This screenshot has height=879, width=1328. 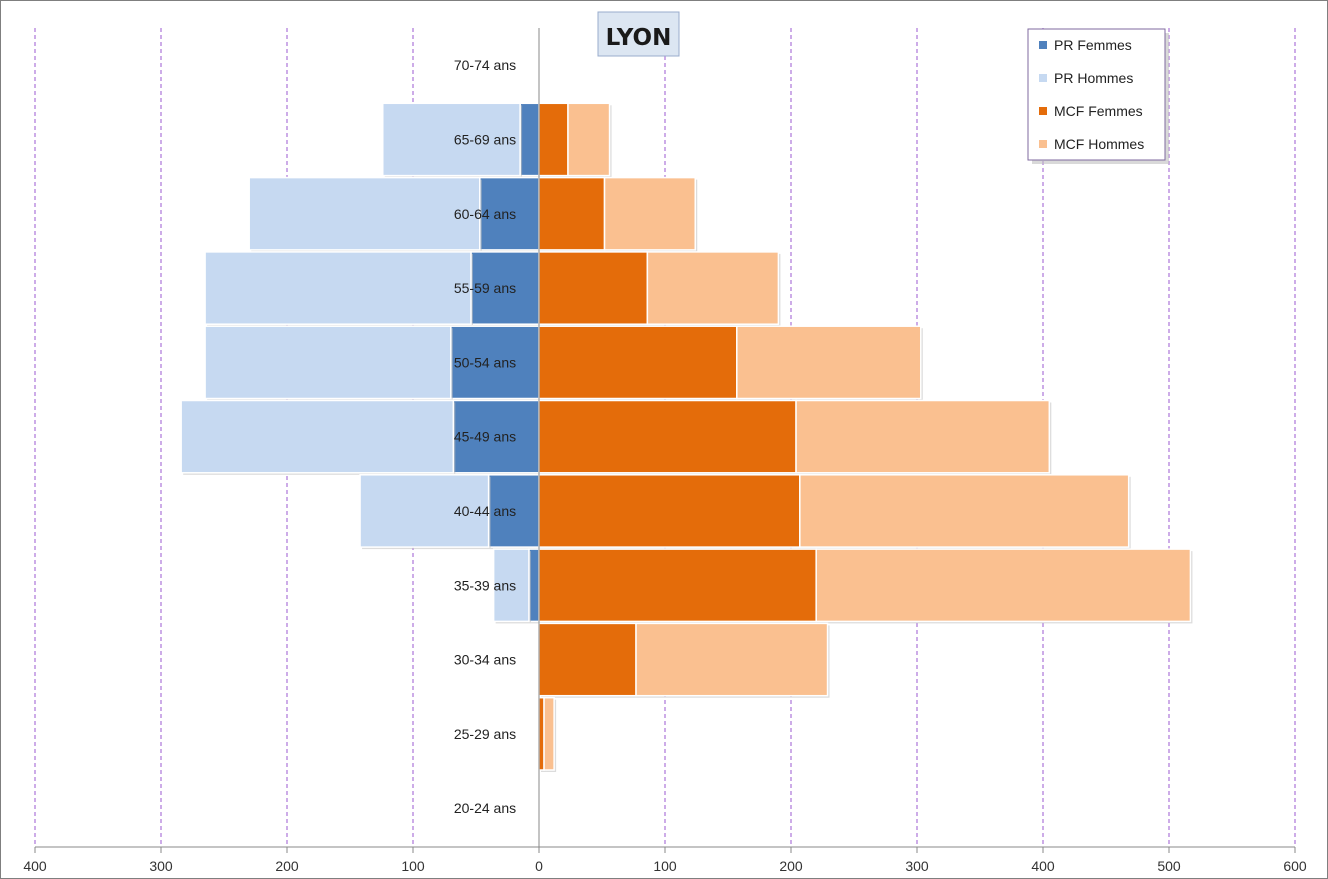 What do you see at coordinates (485, 139) in the screenshot?
I see `category-label: 65-69 ans` at bounding box center [485, 139].